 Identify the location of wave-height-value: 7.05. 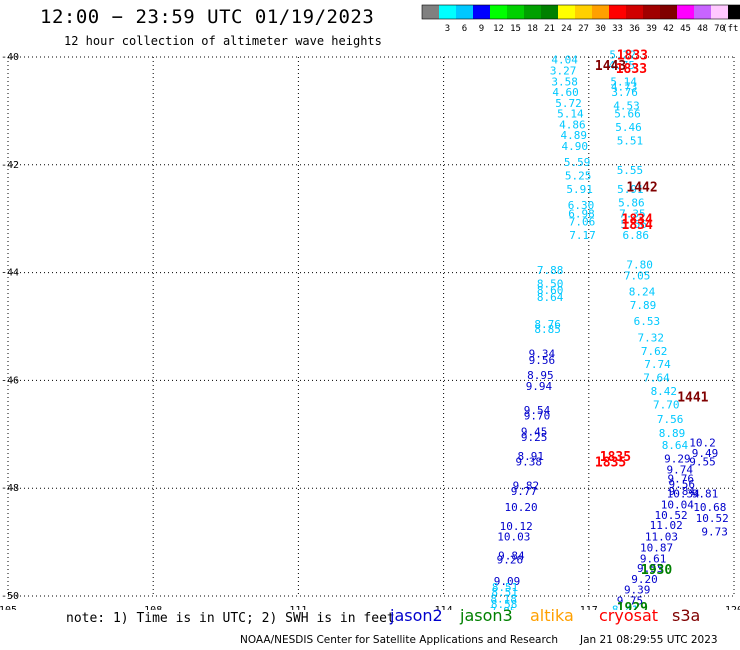
(637, 275).